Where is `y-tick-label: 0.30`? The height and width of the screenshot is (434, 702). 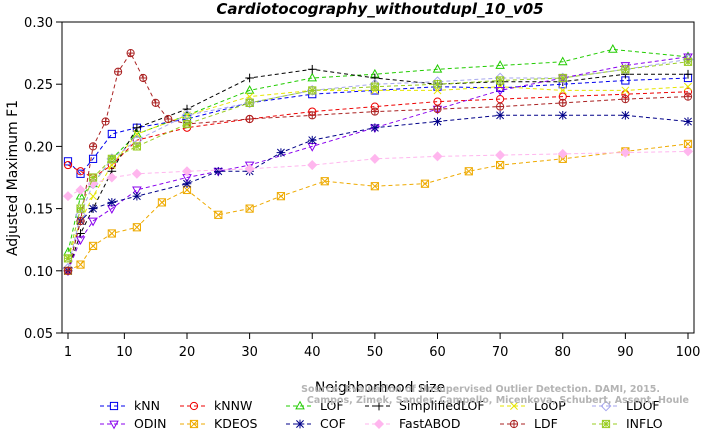 y-tick-label: 0.30 is located at coordinates (38, 23).